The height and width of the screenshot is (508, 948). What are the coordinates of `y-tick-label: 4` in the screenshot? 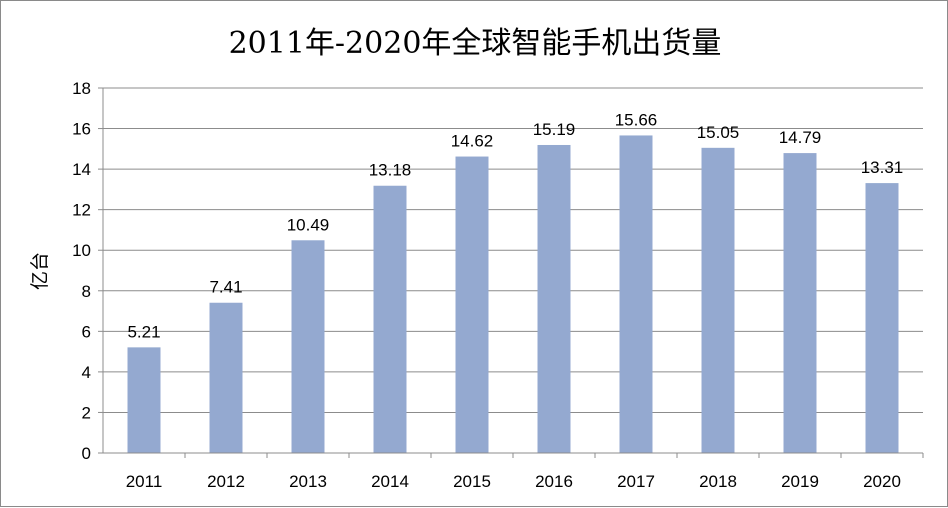 It's located at (86, 372).